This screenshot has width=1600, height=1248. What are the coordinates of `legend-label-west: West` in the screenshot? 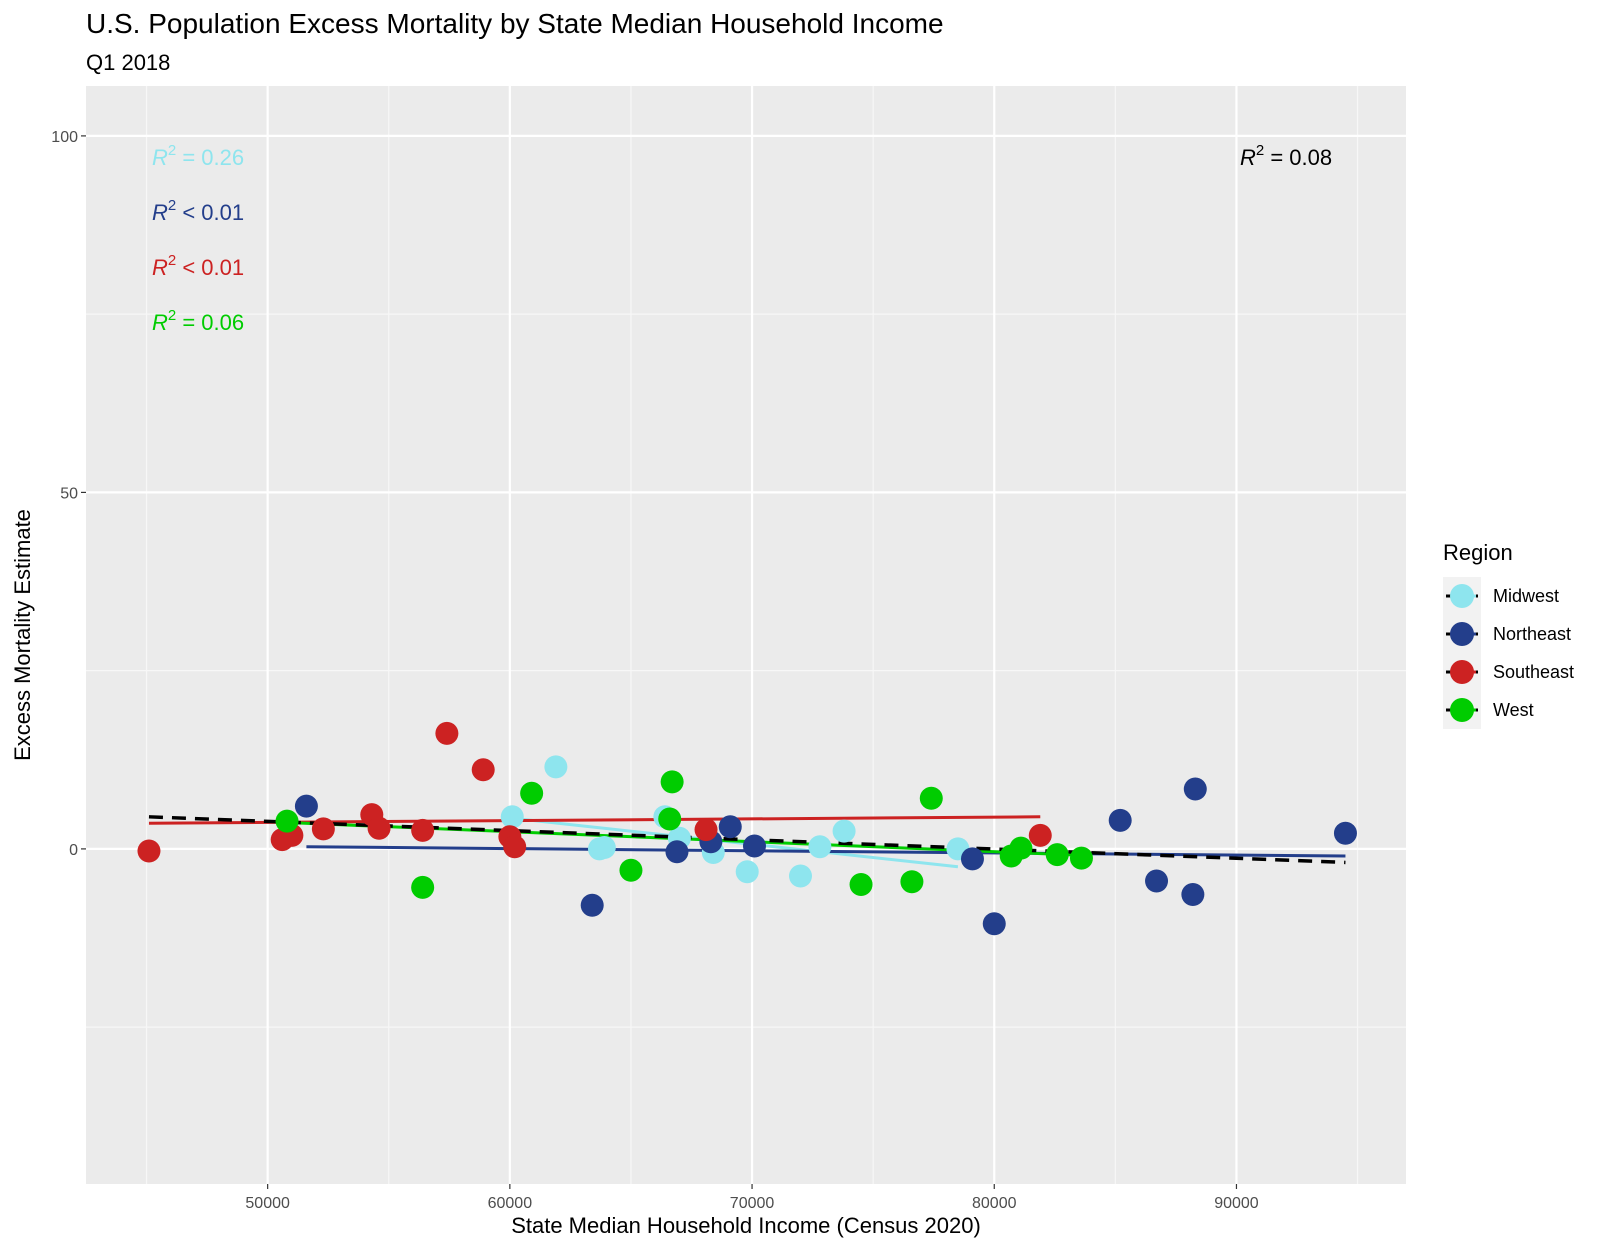 It's located at (1513, 710).